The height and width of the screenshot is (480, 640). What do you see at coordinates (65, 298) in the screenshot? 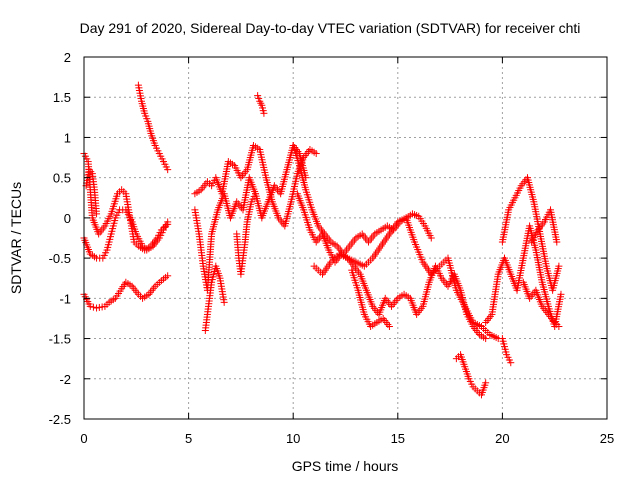
I see `y-tick-label: -1` at bounding box center [65, 298].